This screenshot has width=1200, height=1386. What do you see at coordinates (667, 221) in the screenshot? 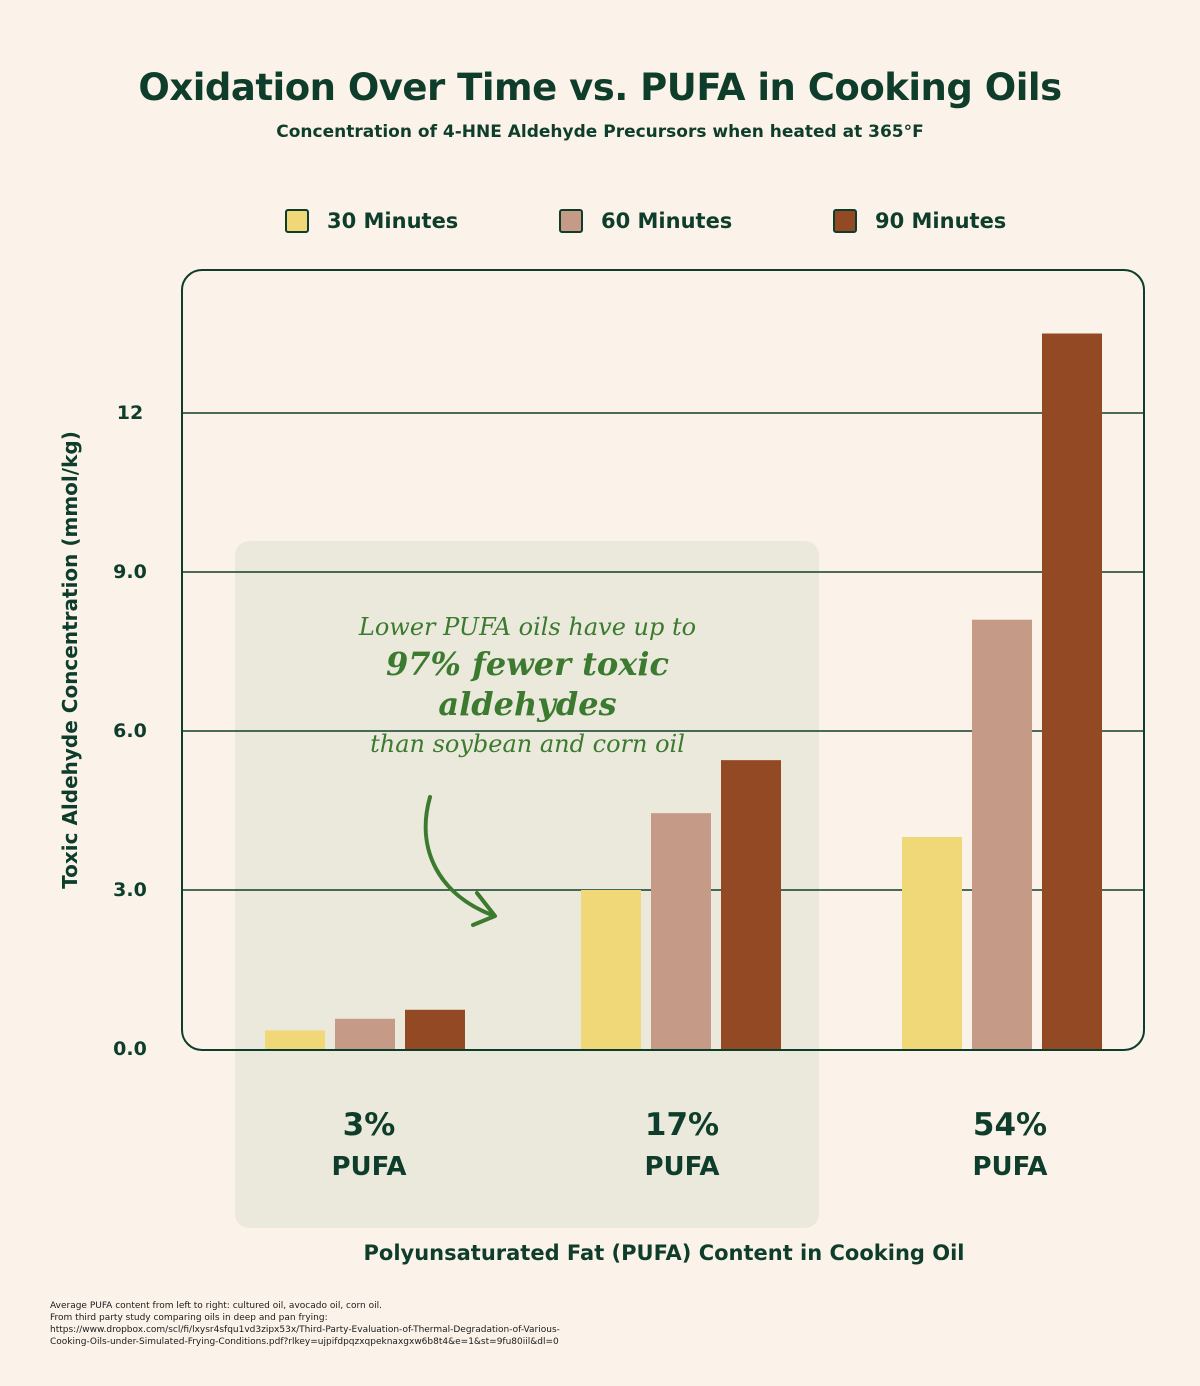
I see `legend-label-60-minutes: 60 Minutes` at bounding box center [667, 221].